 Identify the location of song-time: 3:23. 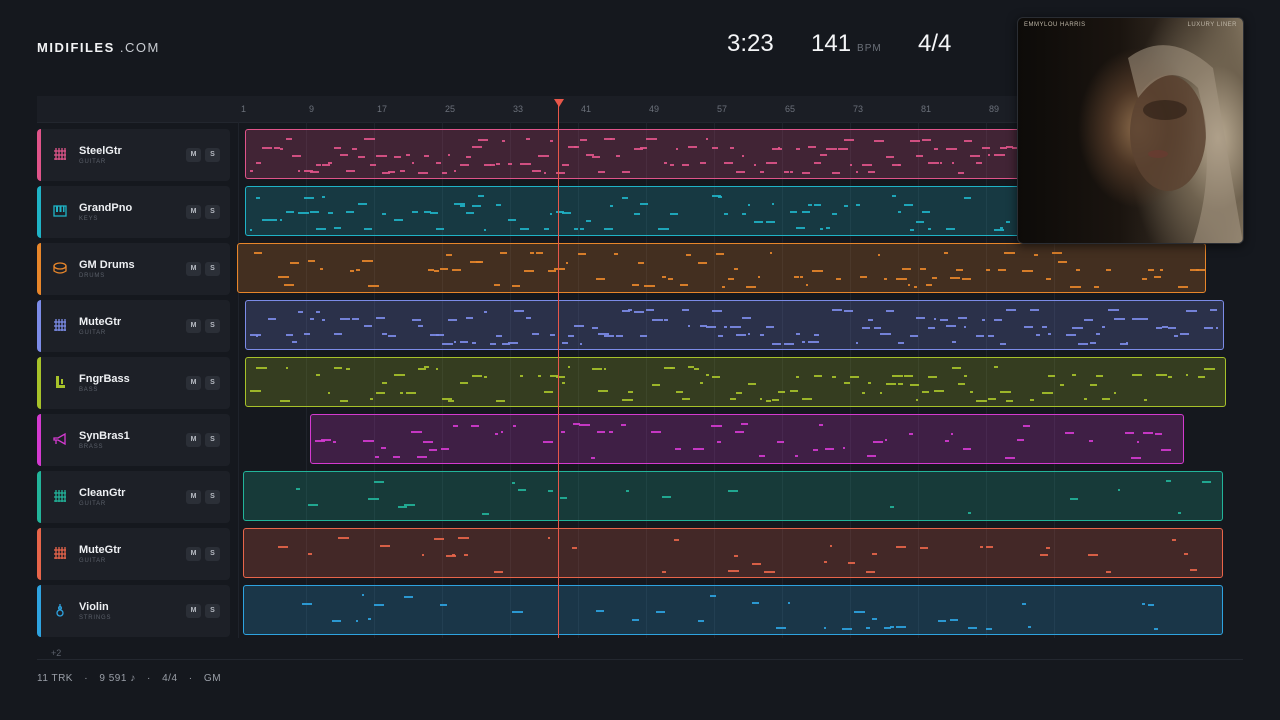
(750, 43).